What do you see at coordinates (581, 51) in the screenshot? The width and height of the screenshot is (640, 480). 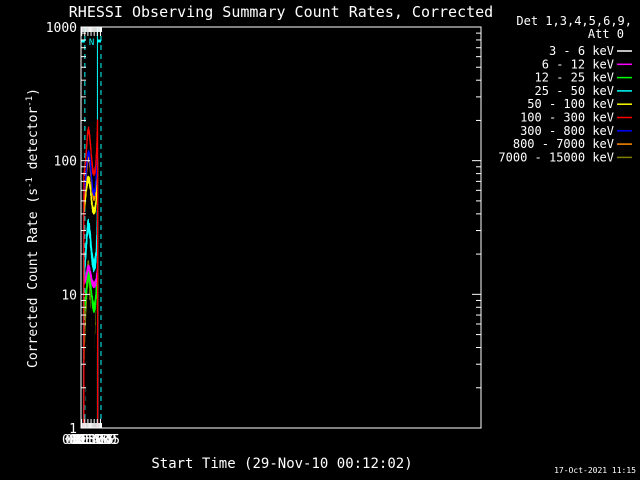 I see `legend-label: 3 - 6 keV` at bounding box center [581, 51].